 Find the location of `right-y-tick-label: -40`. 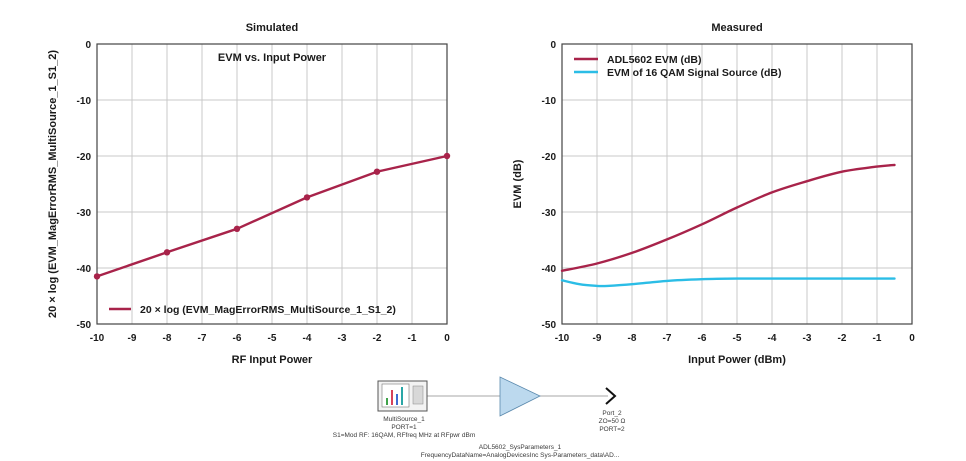

right-y-tick-label: -40 is located at coordinates (549, 269).